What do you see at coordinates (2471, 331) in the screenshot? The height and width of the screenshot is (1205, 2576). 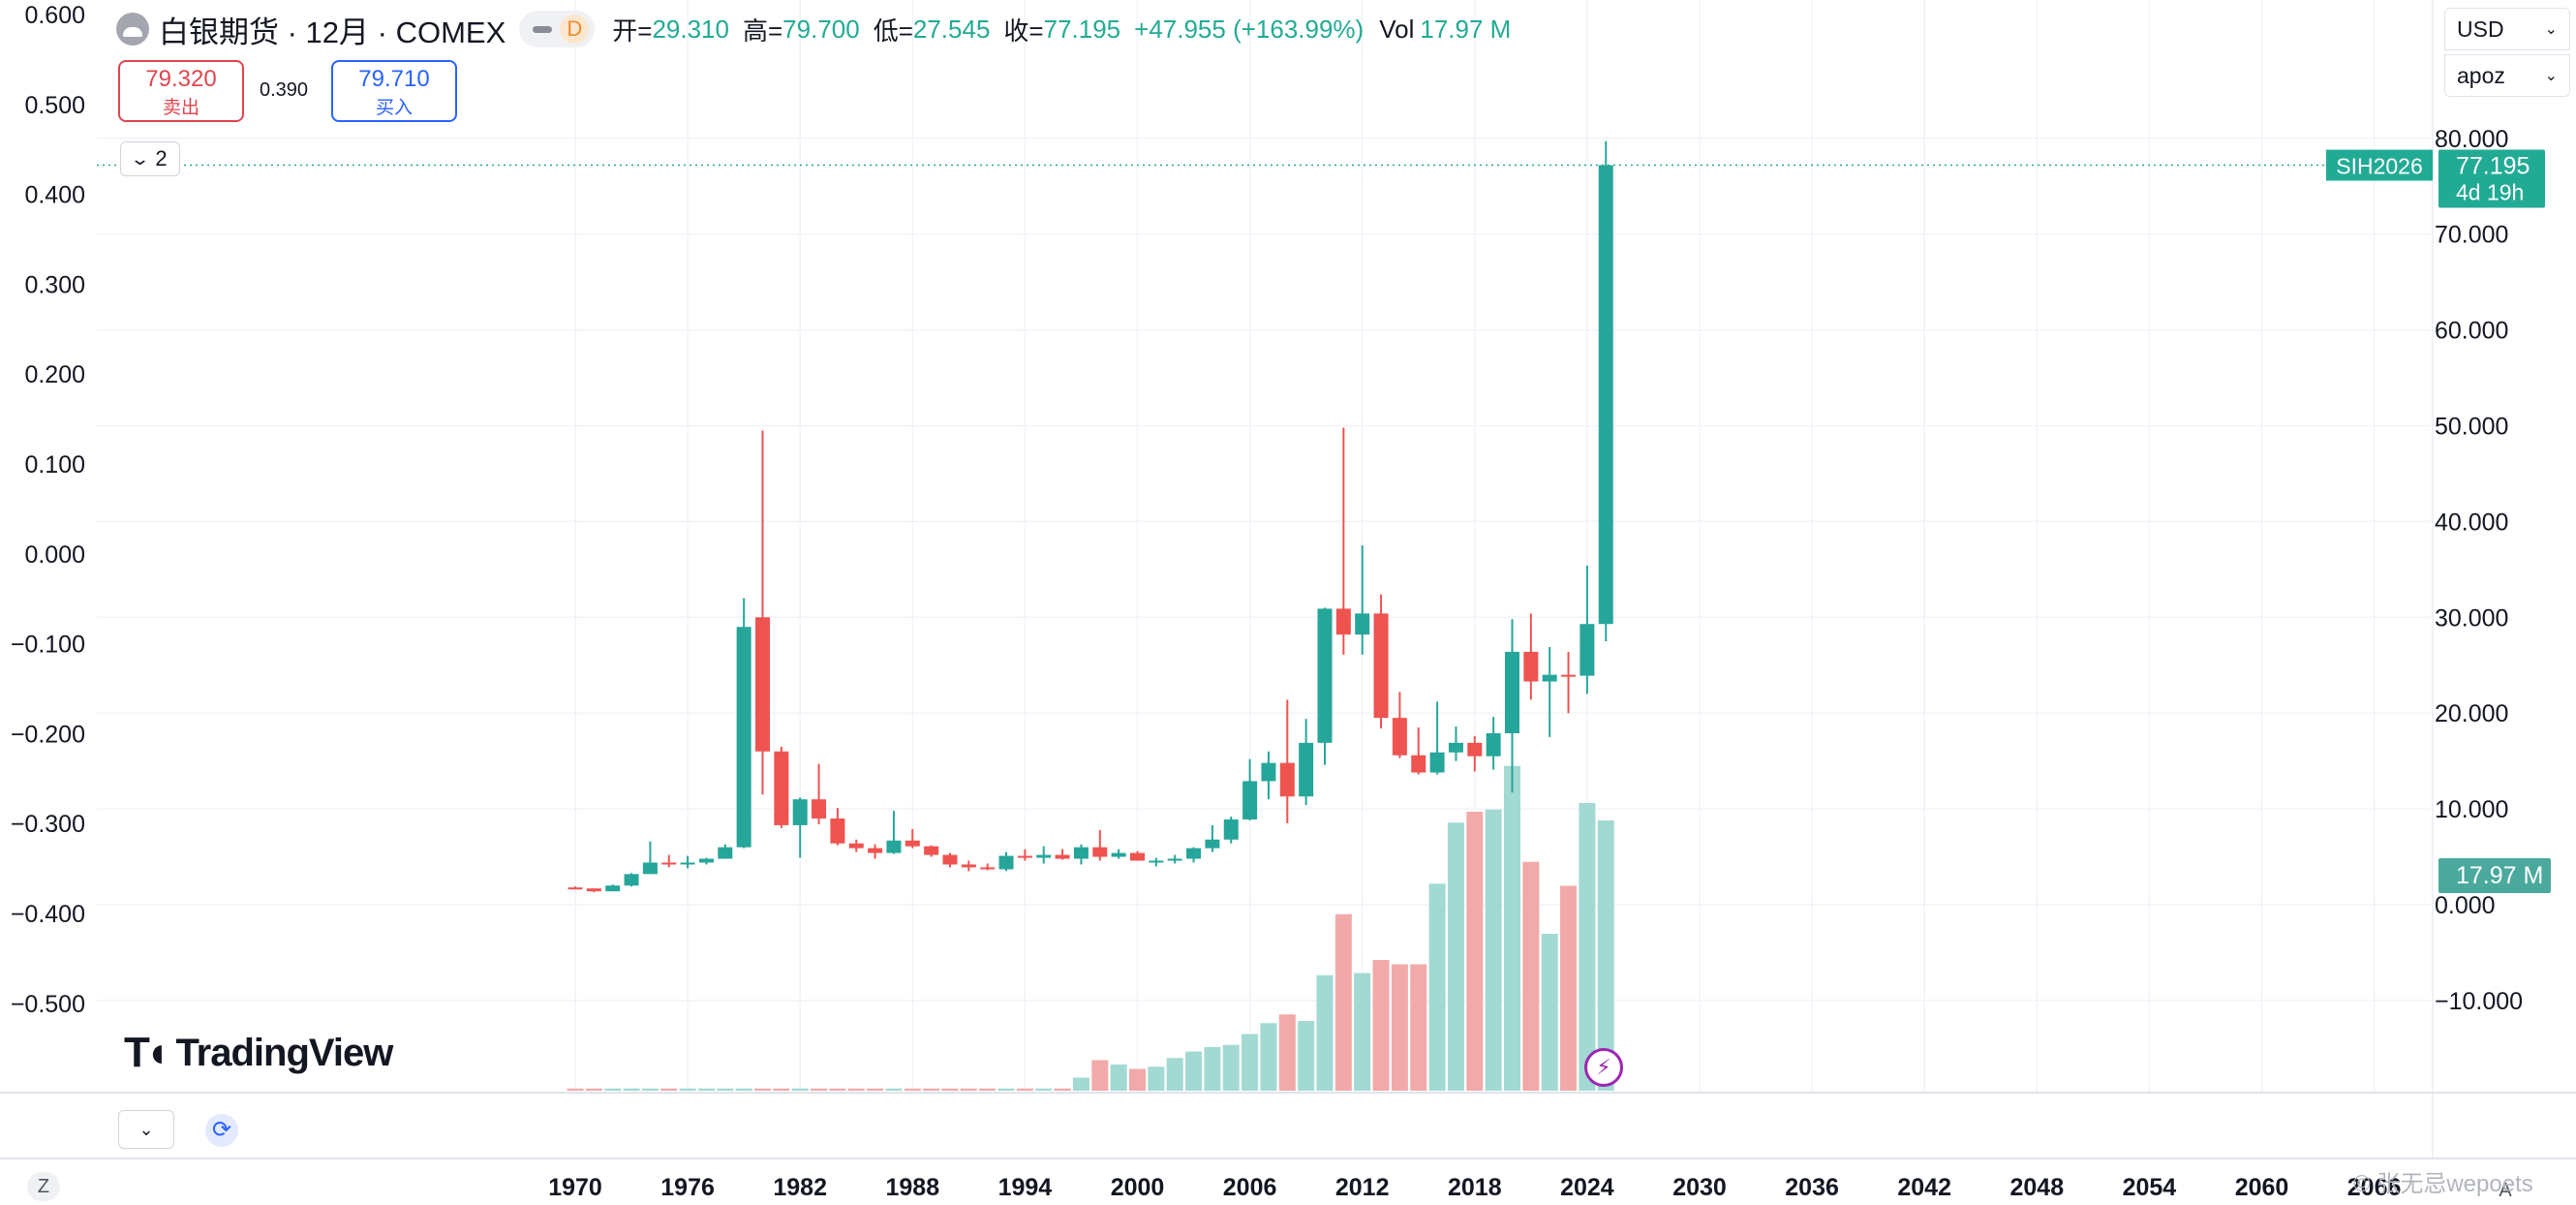 I see `price-tick-label: 60.000` at bounding box center [2471, 331].